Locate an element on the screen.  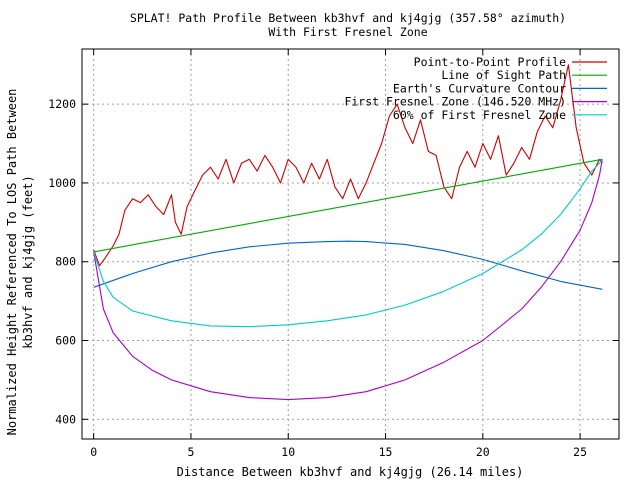
x-tick-label: 0 is located at coordinates (93, 452).